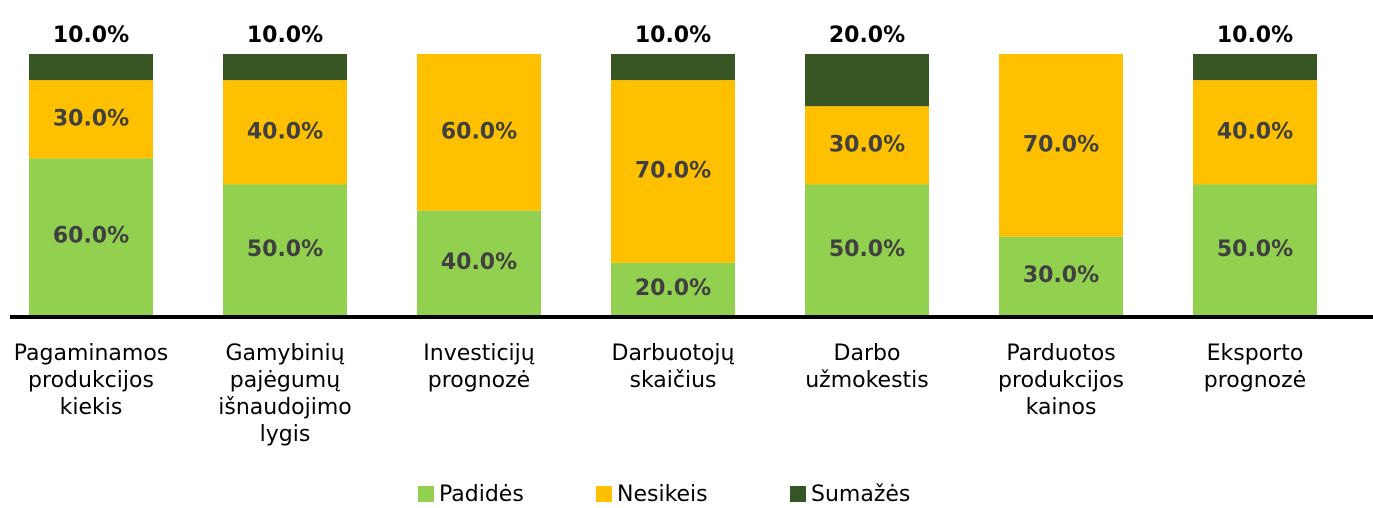  What do you see at coordinates (481, 494) in the screenshot?
I see `legend-label: Padidės` at bounding box center [481, 494].